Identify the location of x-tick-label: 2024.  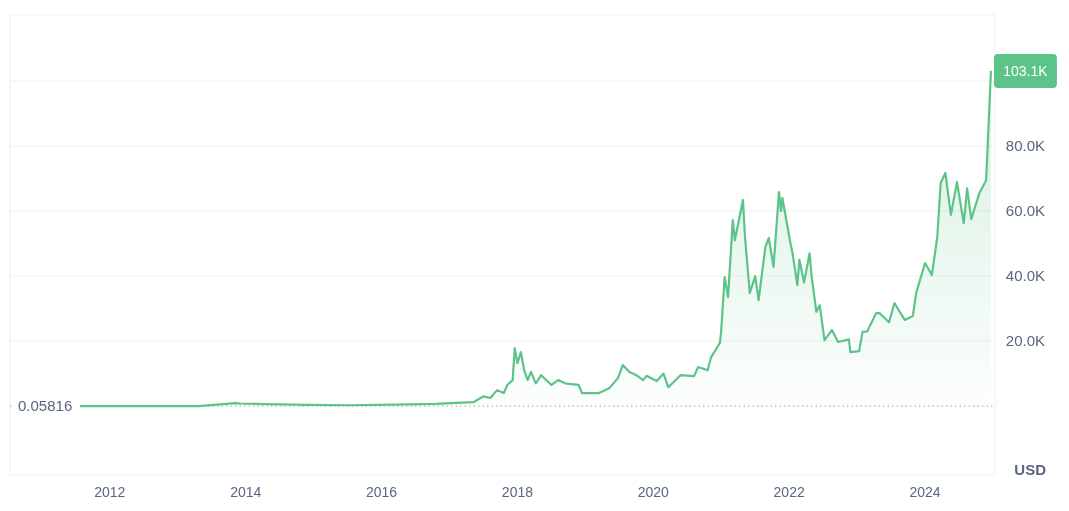
(925, 492).